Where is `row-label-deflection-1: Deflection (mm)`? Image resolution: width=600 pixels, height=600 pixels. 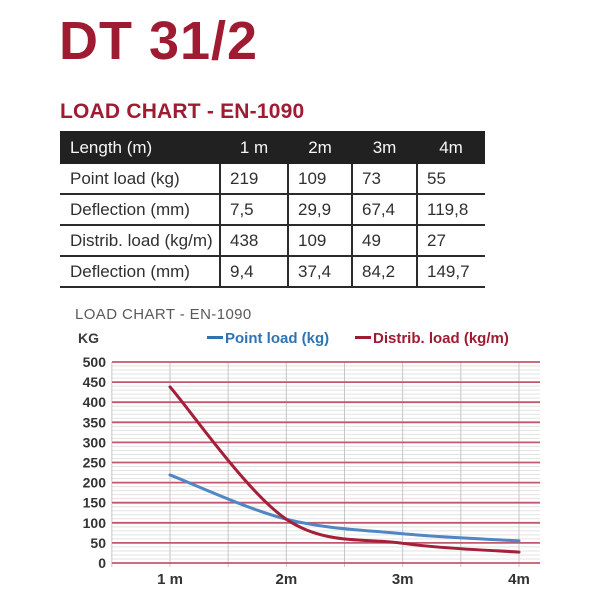 row-label-deflection-1: Deflection (mm) is located at coordinates (140, 210).